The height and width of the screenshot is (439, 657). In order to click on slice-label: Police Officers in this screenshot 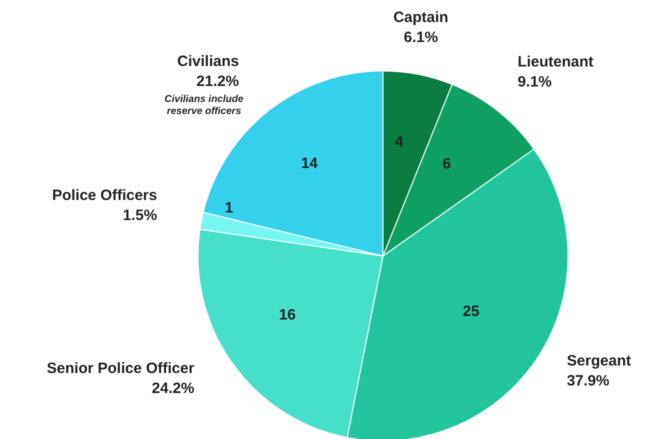, I will do `click(105, 195)`.